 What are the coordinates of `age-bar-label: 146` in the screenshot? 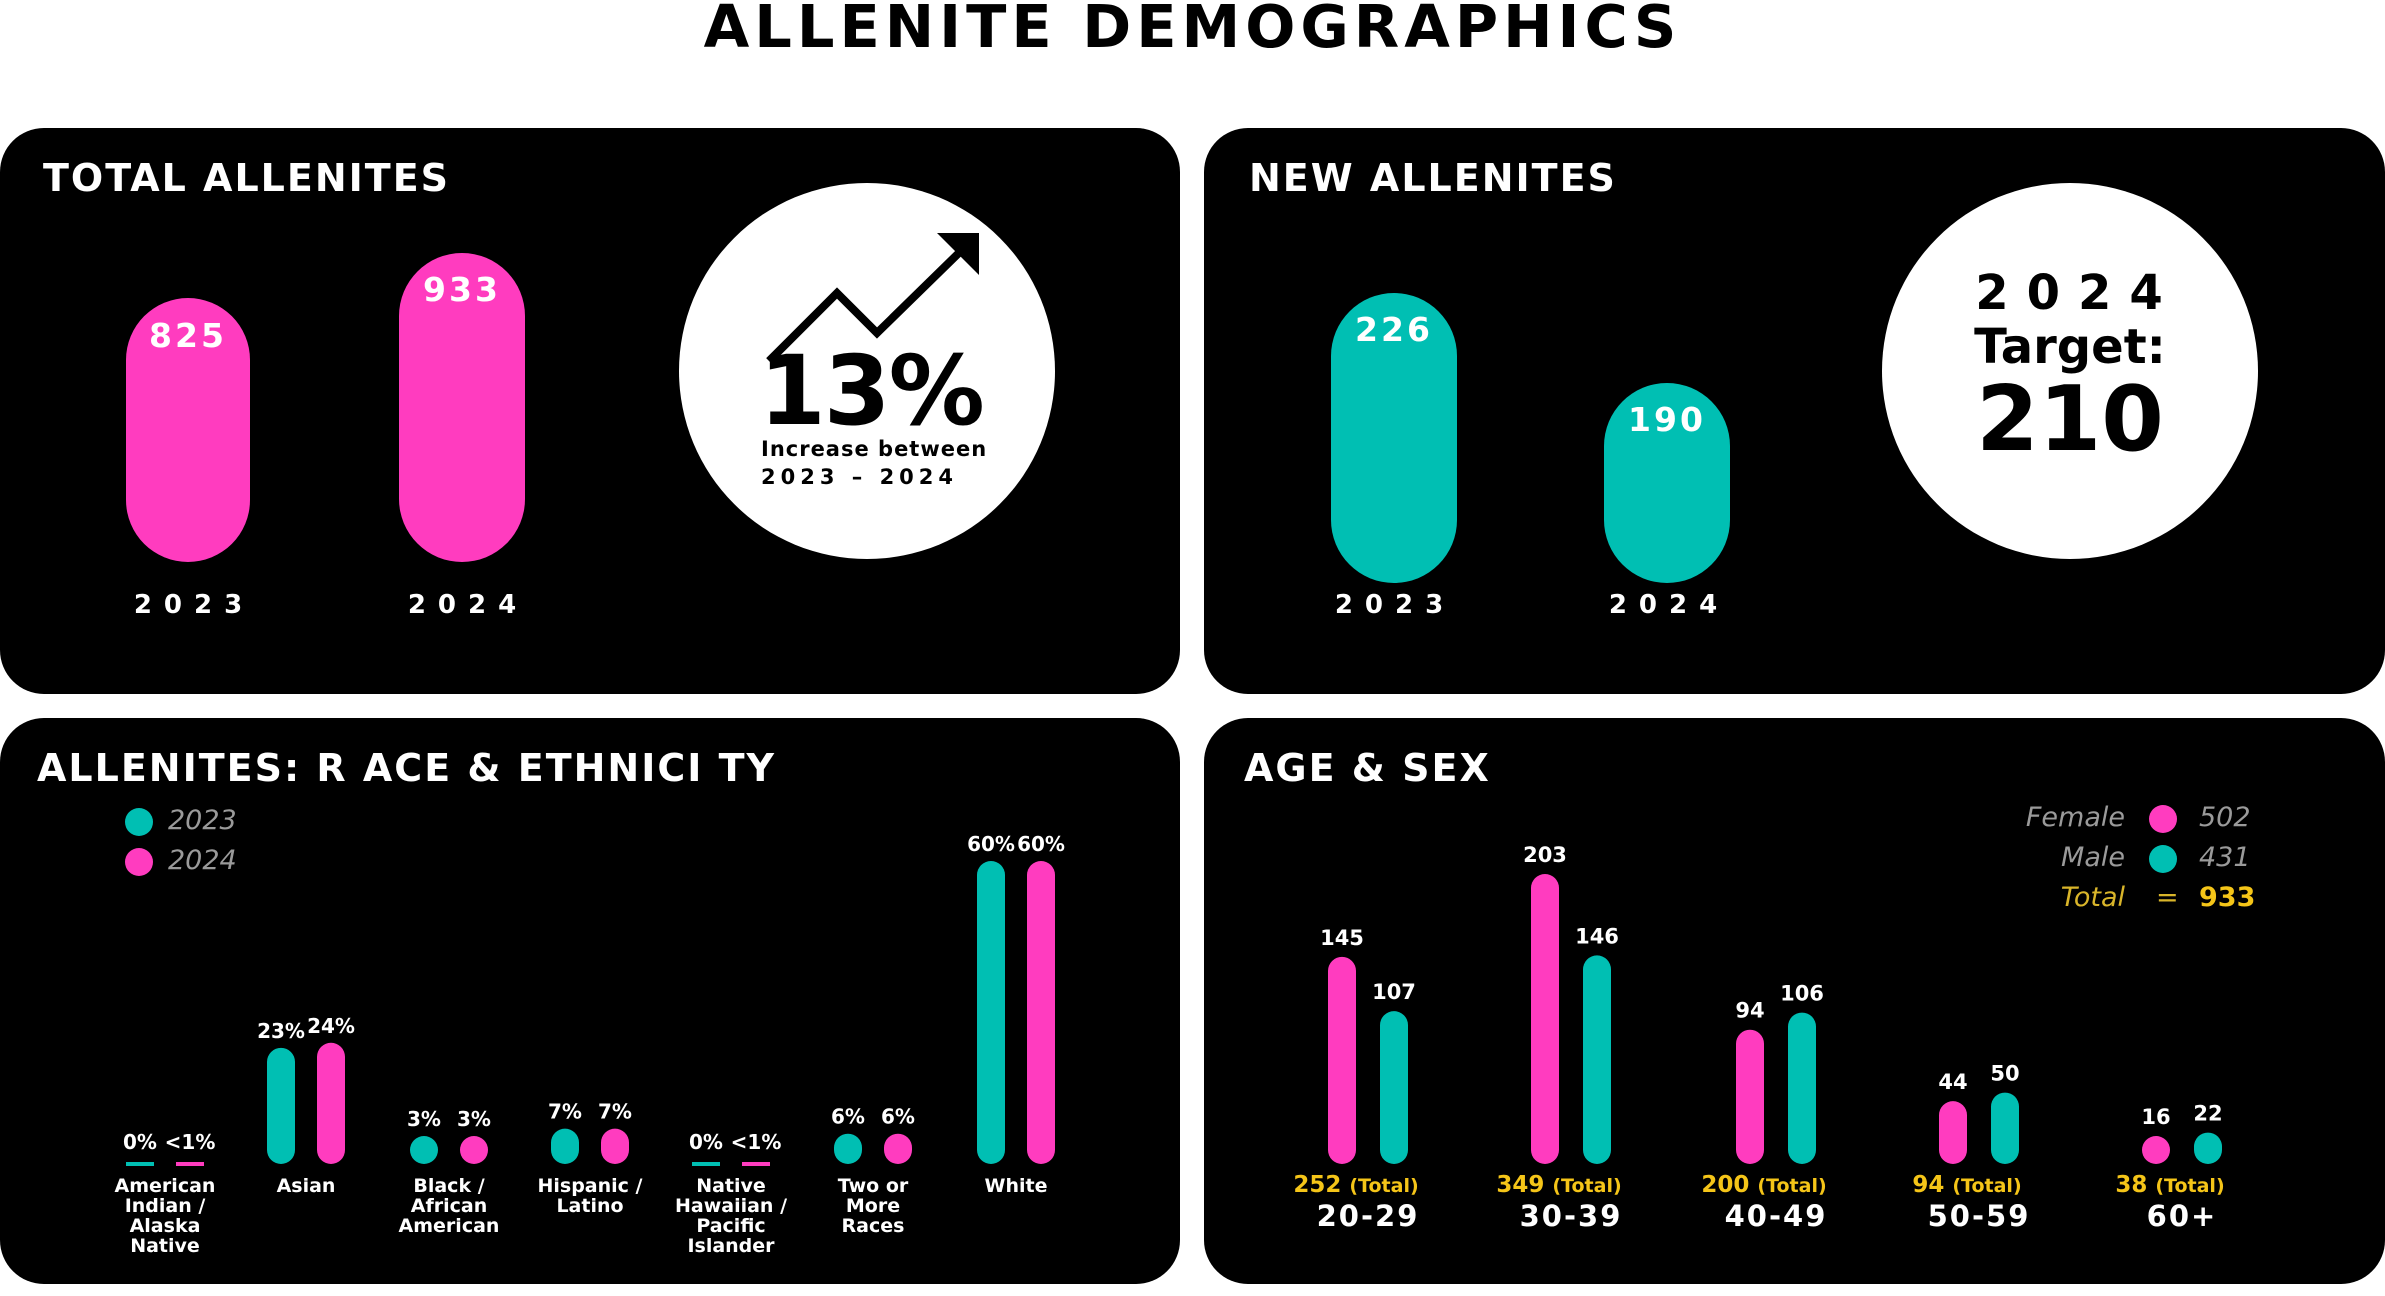 It's located at (1597, 936).